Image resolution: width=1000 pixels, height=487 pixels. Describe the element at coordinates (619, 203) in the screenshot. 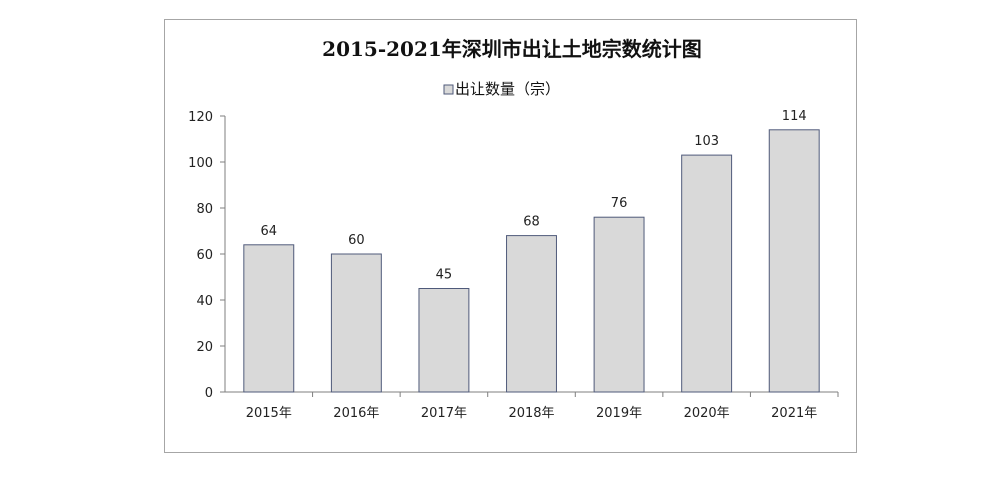

I see `data-label: 76` at that location.